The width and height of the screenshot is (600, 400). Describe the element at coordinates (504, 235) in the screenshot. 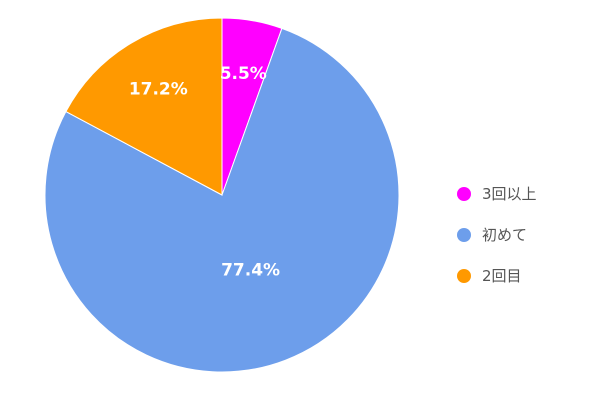

I see `legend-label: 初めて` at that location.